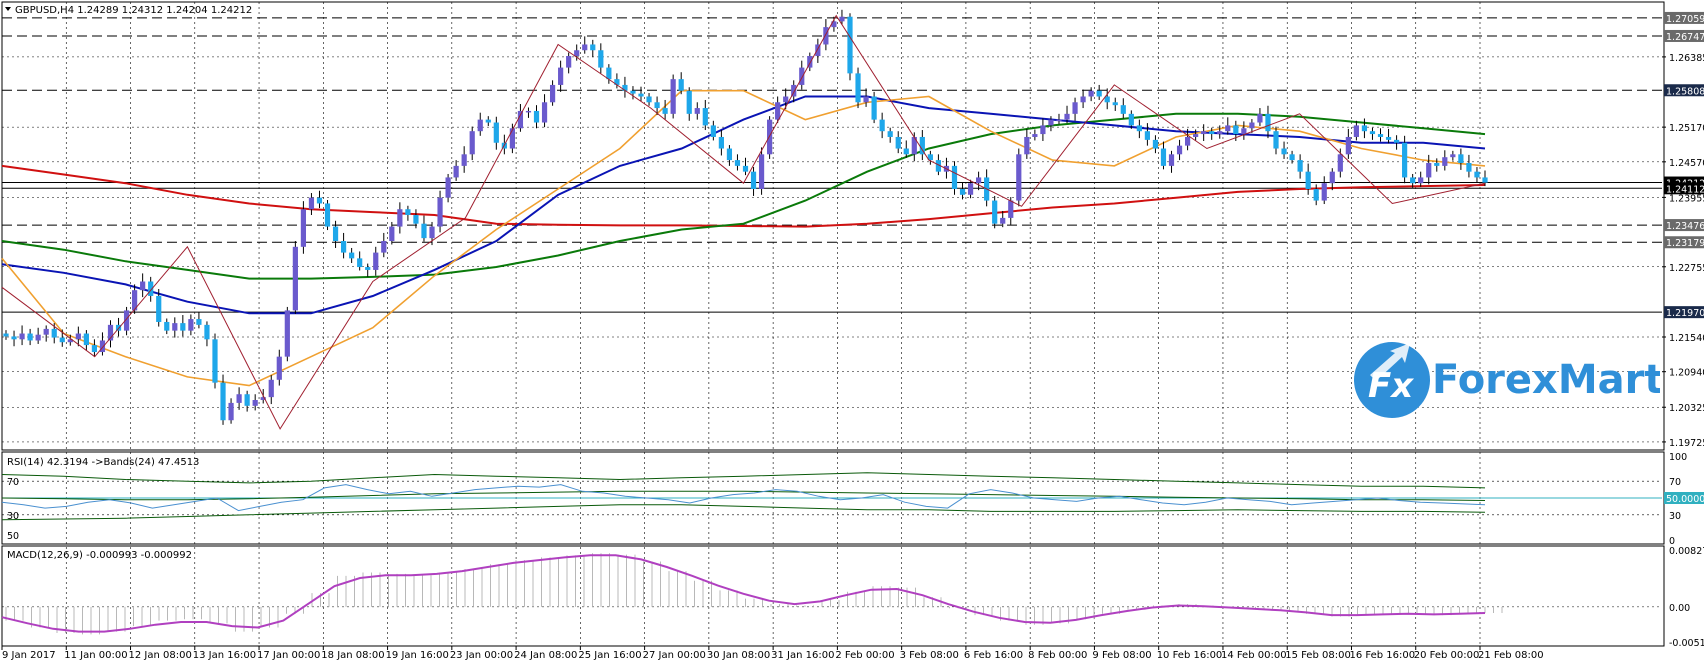  What do you see at coordinates (95, 655) in the screenshot?
I see `x-tick-label: 11 Jan 00:00` at bounding box center [95, 655].